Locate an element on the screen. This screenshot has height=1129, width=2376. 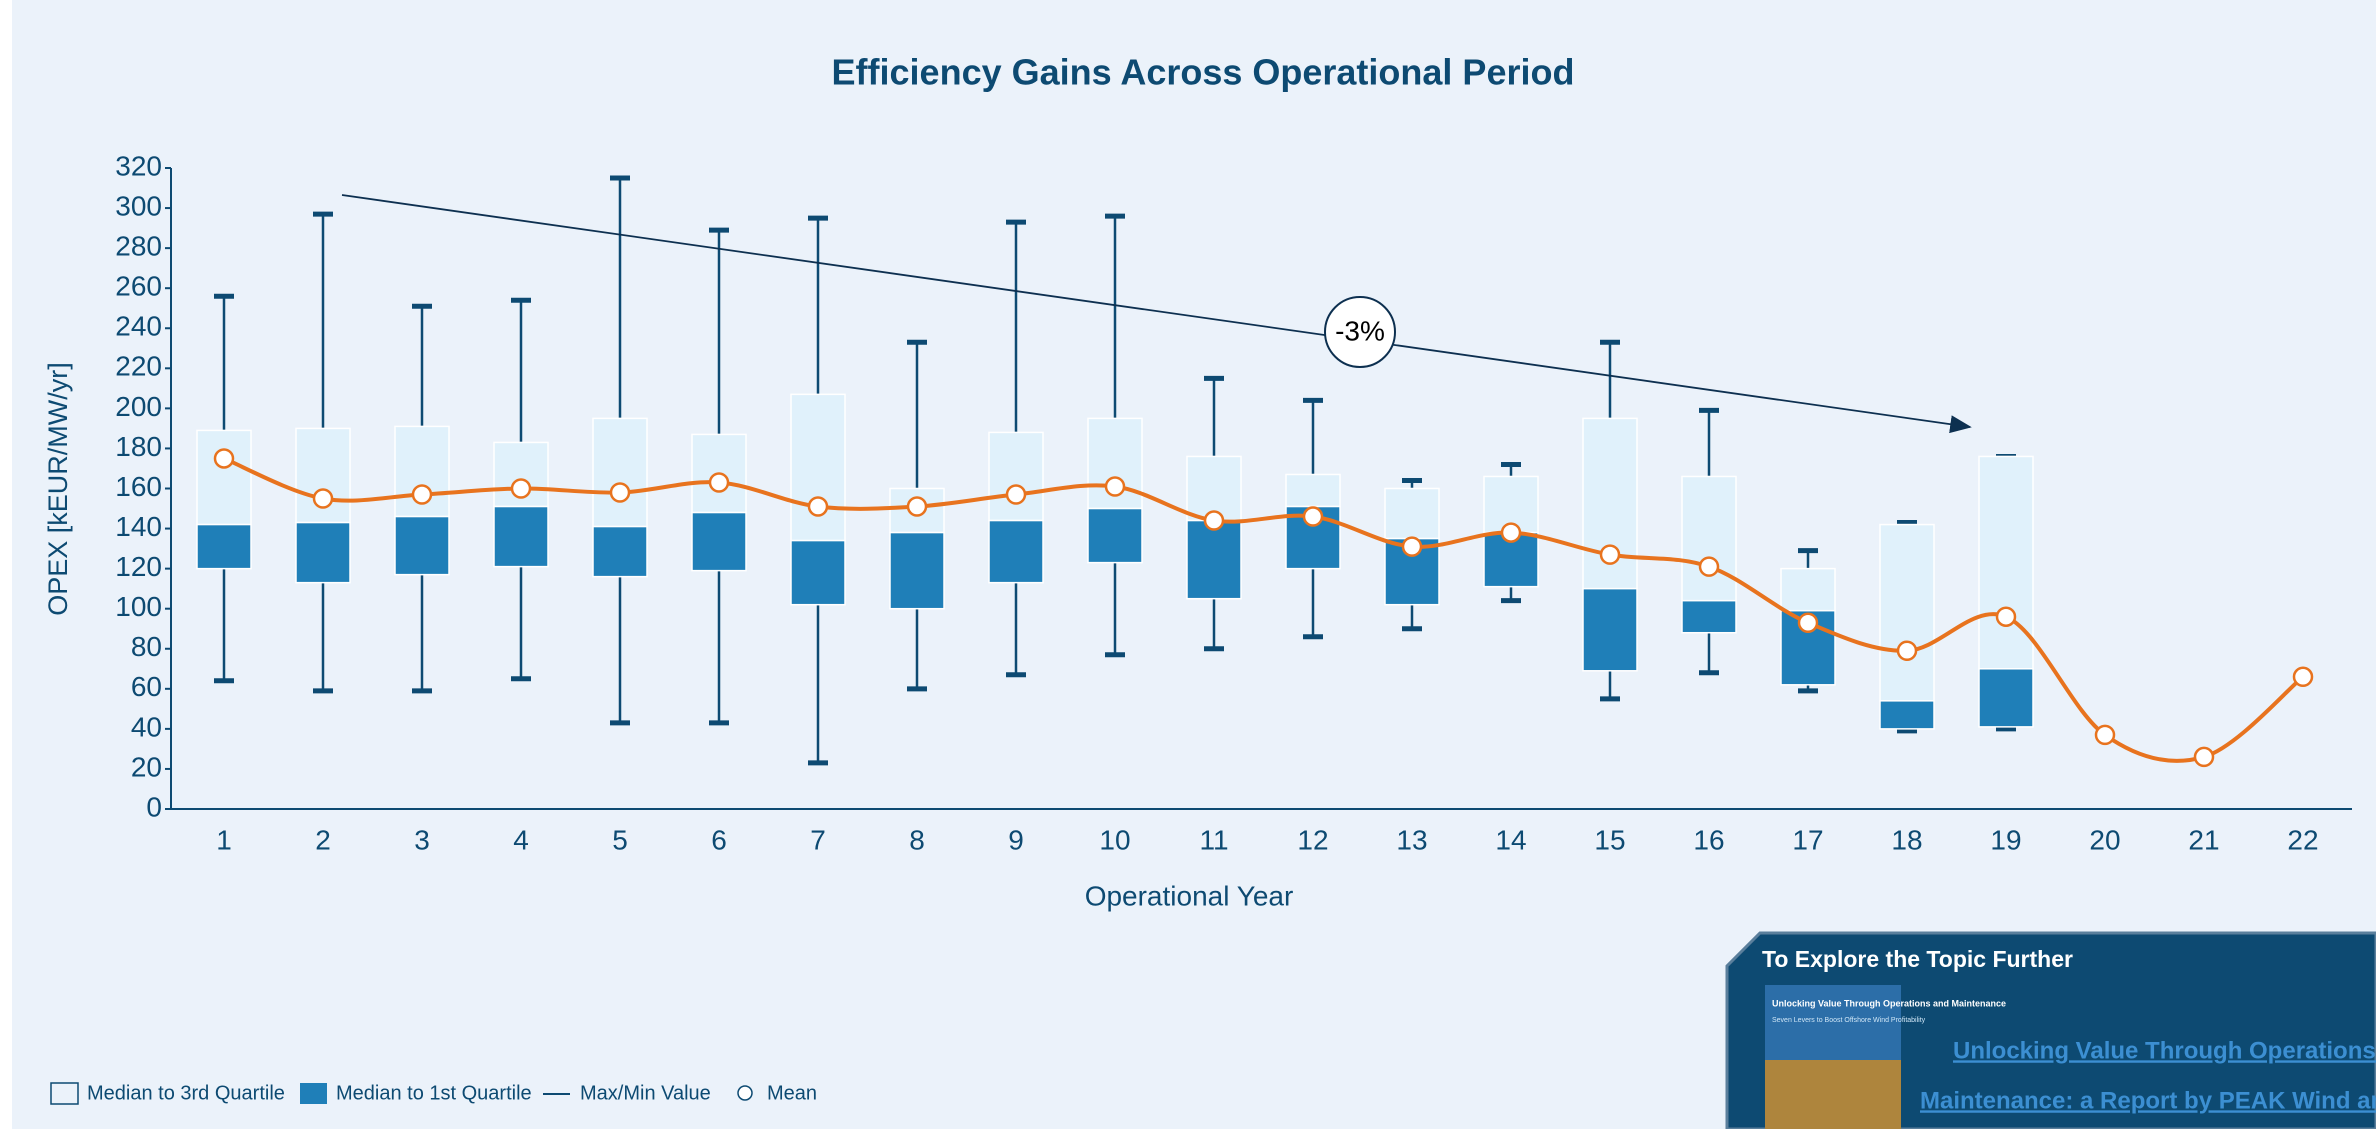
y-tick-label: 220 is located at coordinates (138, 366).